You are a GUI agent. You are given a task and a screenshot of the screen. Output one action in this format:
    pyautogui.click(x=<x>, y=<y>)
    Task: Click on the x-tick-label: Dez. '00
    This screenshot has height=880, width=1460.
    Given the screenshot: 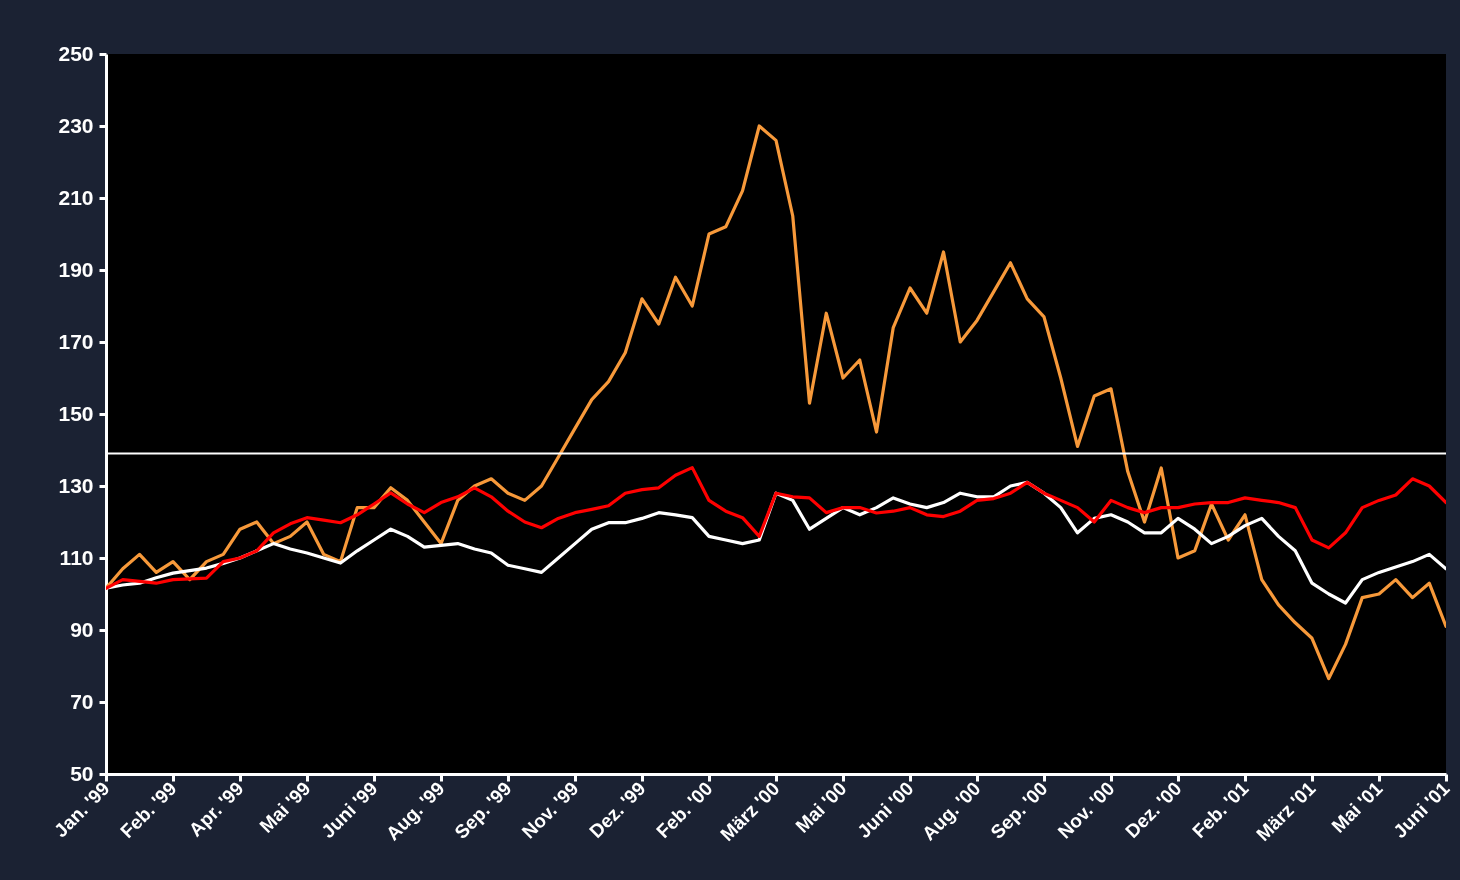 What is the action you would take?
    pyautogui.click(x=1153, y=810)
    